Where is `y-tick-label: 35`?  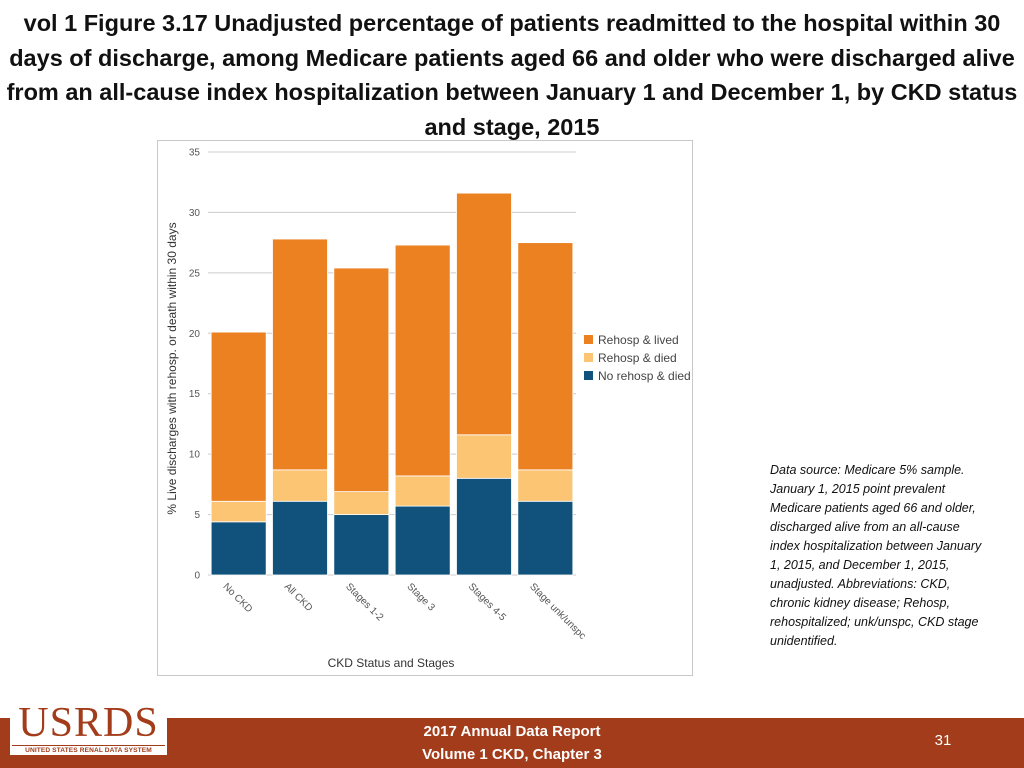 y-tick-label: 35 is located at coordinates (195, 153).